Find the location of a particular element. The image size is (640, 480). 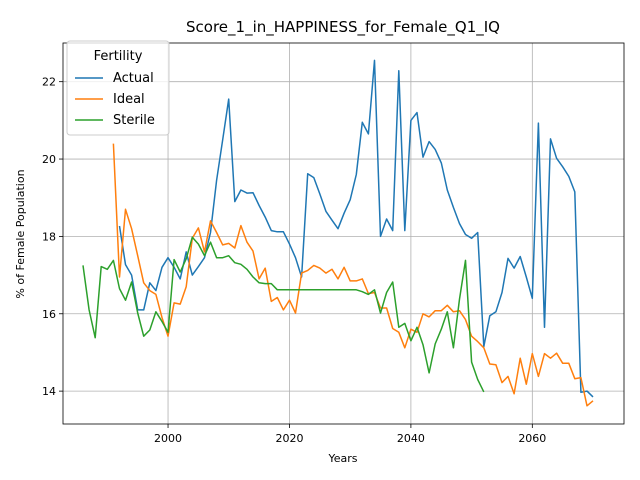

x-tick-label: 2000 is located at coordinates (168, 438).